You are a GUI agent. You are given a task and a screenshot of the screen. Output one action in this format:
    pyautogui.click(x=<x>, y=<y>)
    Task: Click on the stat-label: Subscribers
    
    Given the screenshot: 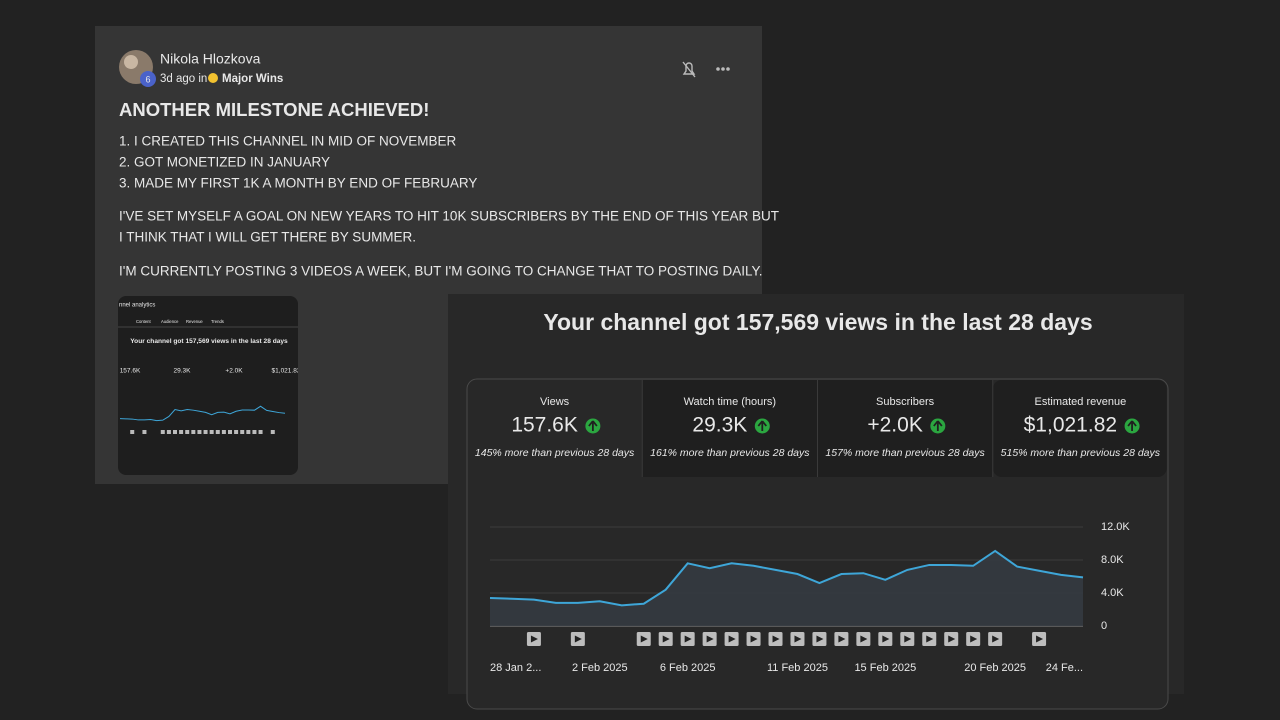 What is the action you would take?
    pyautogui.click(x=905, y=402)
    